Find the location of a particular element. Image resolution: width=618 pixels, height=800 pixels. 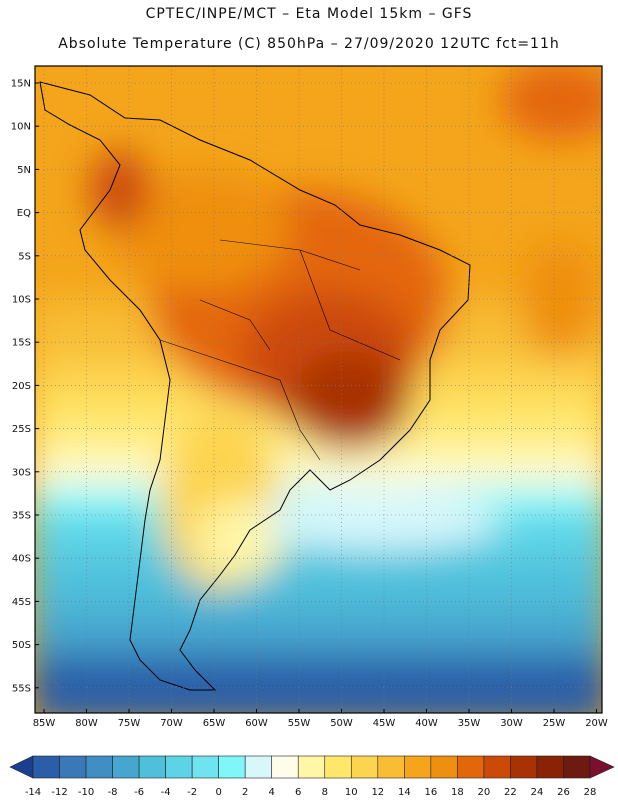

colorbar-label: 8 is located at coordinates (325, 792).